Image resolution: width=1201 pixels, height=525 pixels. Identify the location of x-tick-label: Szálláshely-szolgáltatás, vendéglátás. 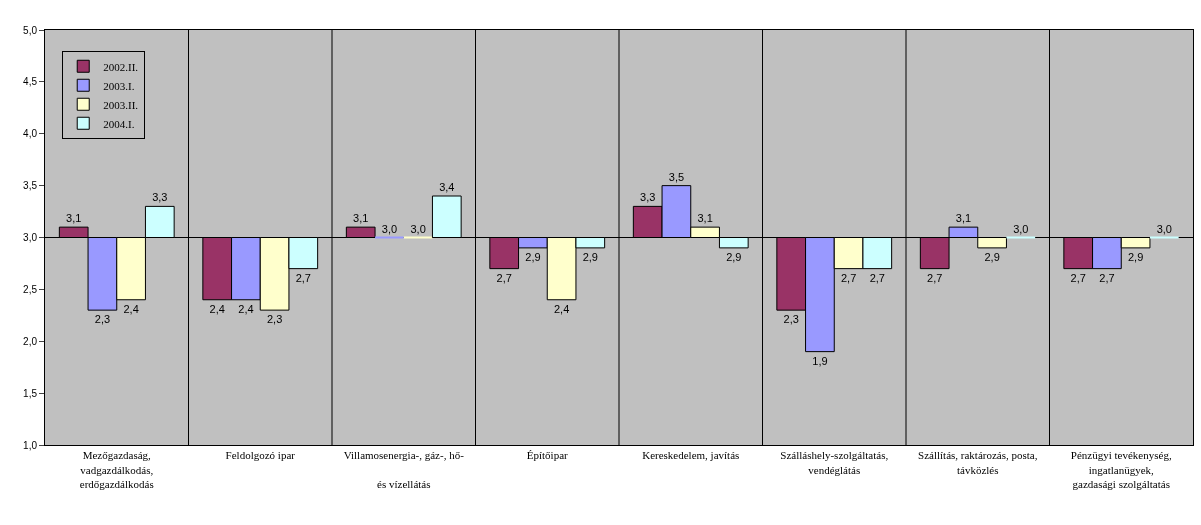
(834, 462).